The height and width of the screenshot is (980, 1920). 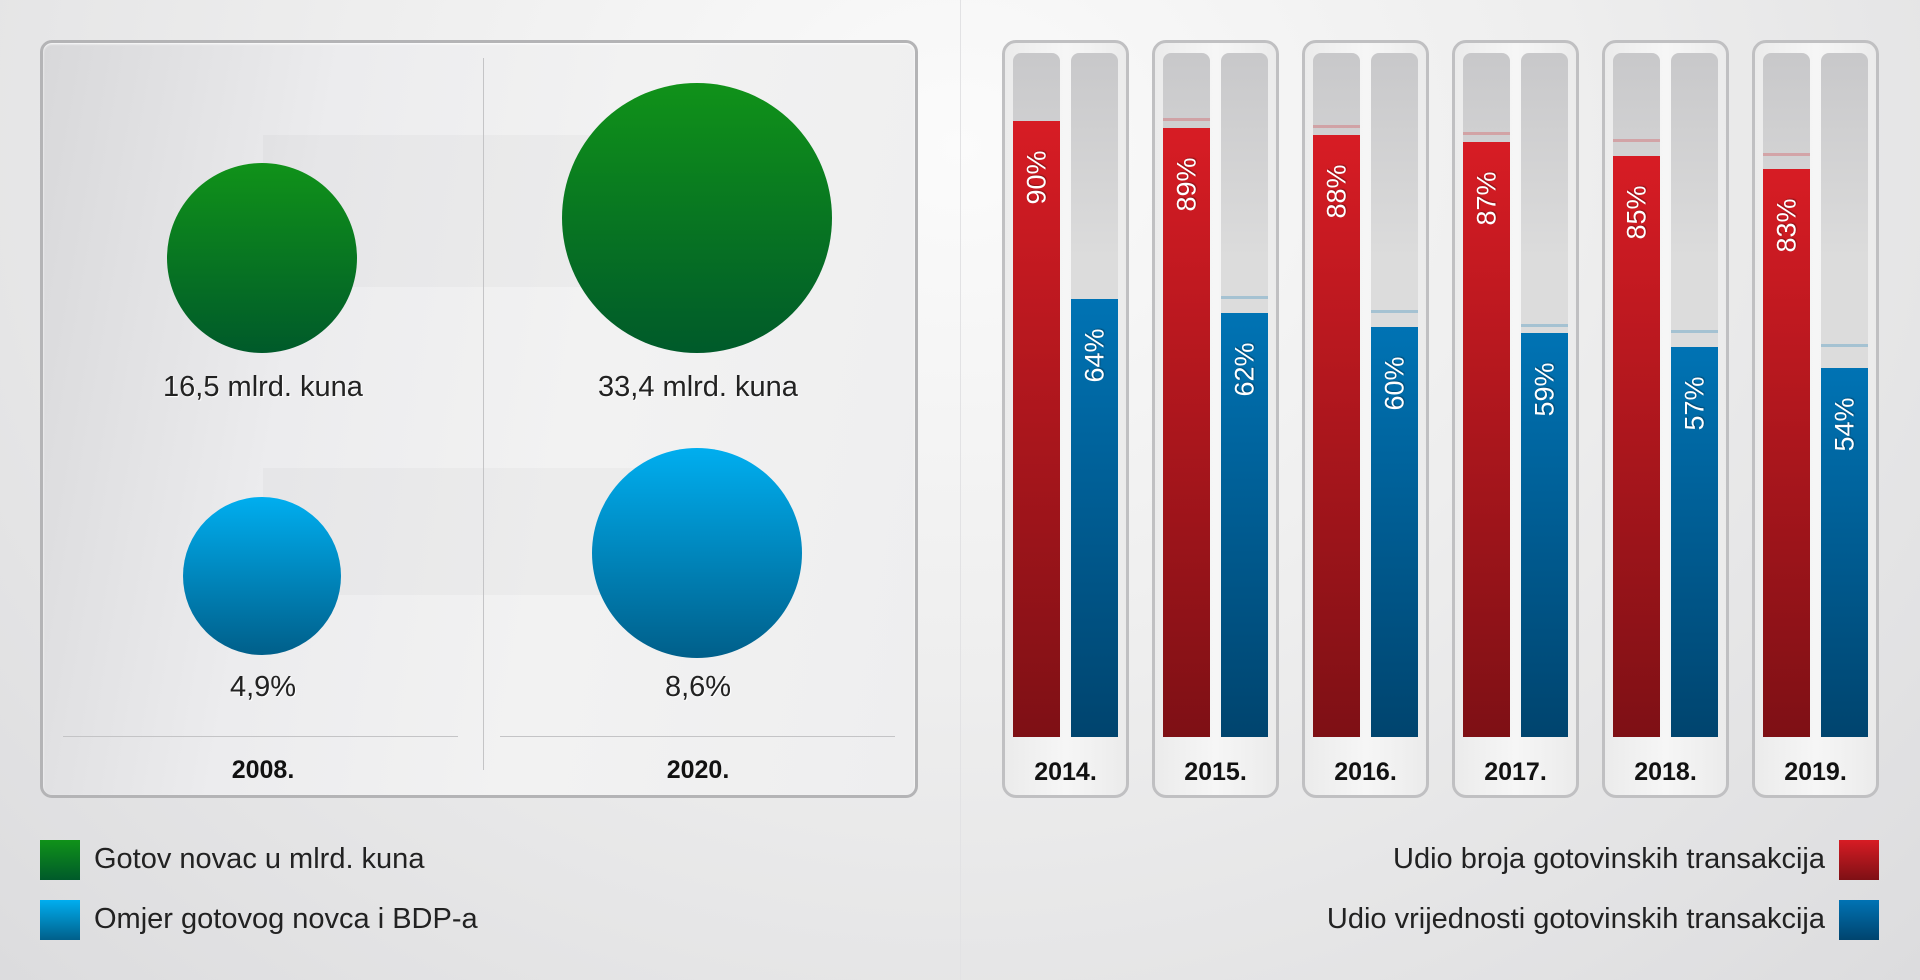 What do you see at coordinates (1365, 772) in the screenshot?
I see `year-label: 2016.` at bounding box center [1365, 772].